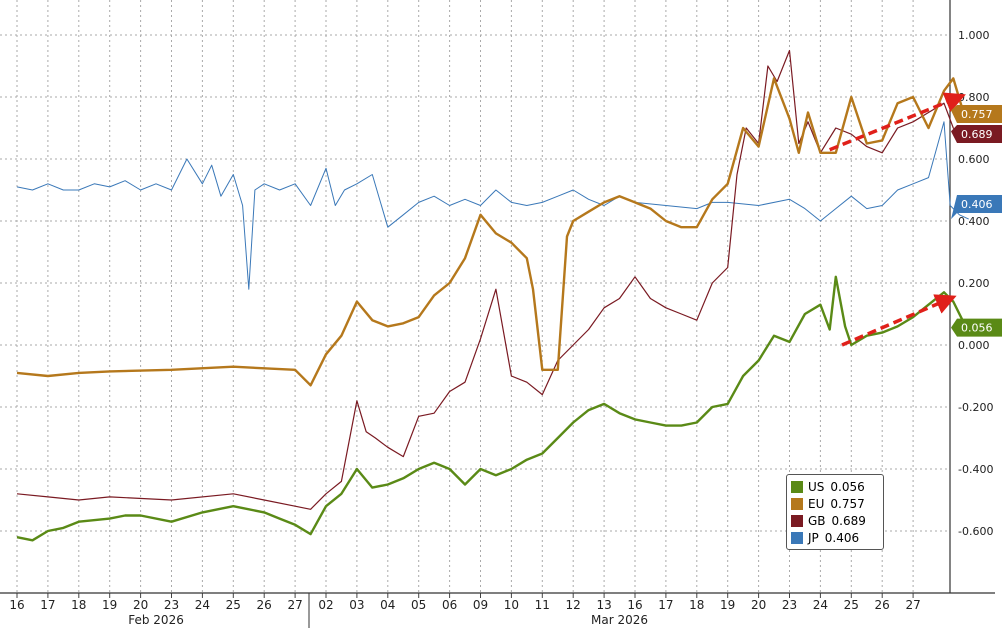  I want to click on month-label: Feb 2026, so click(156, 620).